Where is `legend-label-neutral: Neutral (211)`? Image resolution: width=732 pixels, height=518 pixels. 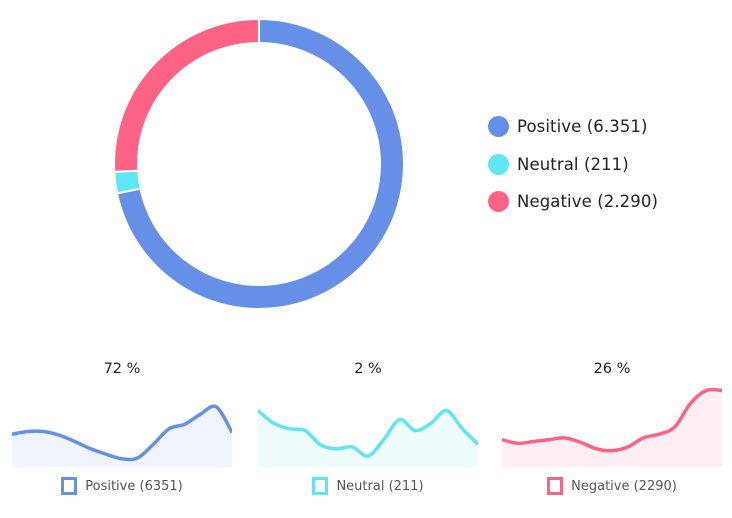
legend-label-neutral: Neutral (211) is located at coordinates (573, 164).